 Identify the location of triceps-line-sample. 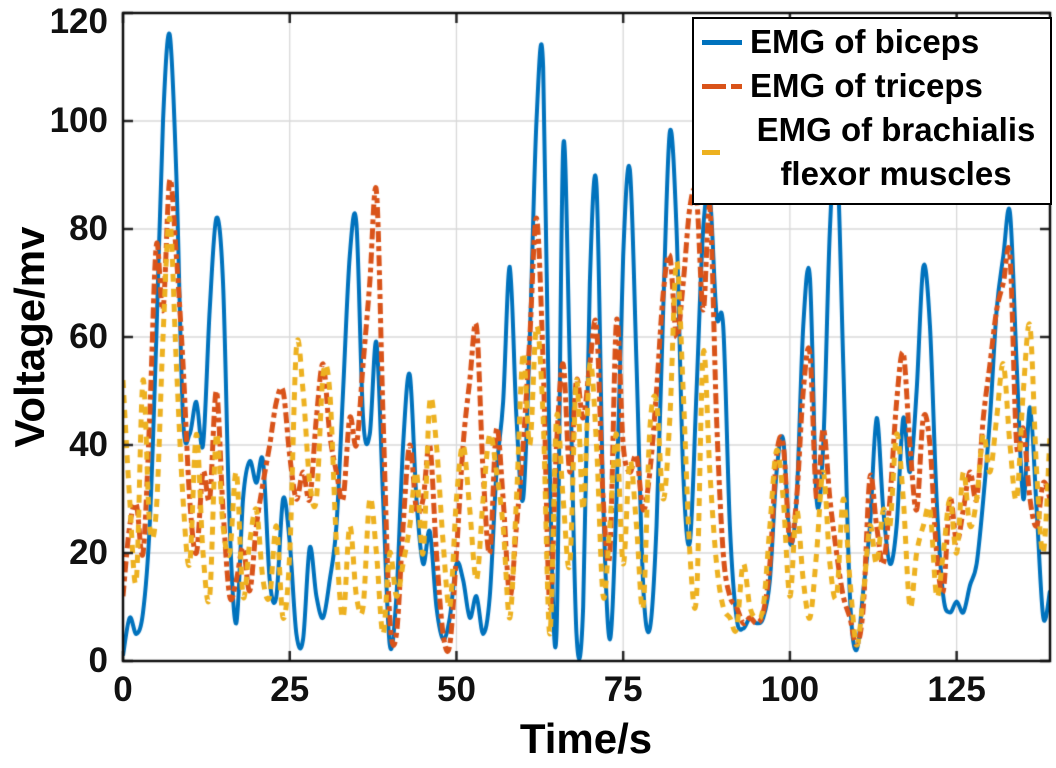
(726, 86).